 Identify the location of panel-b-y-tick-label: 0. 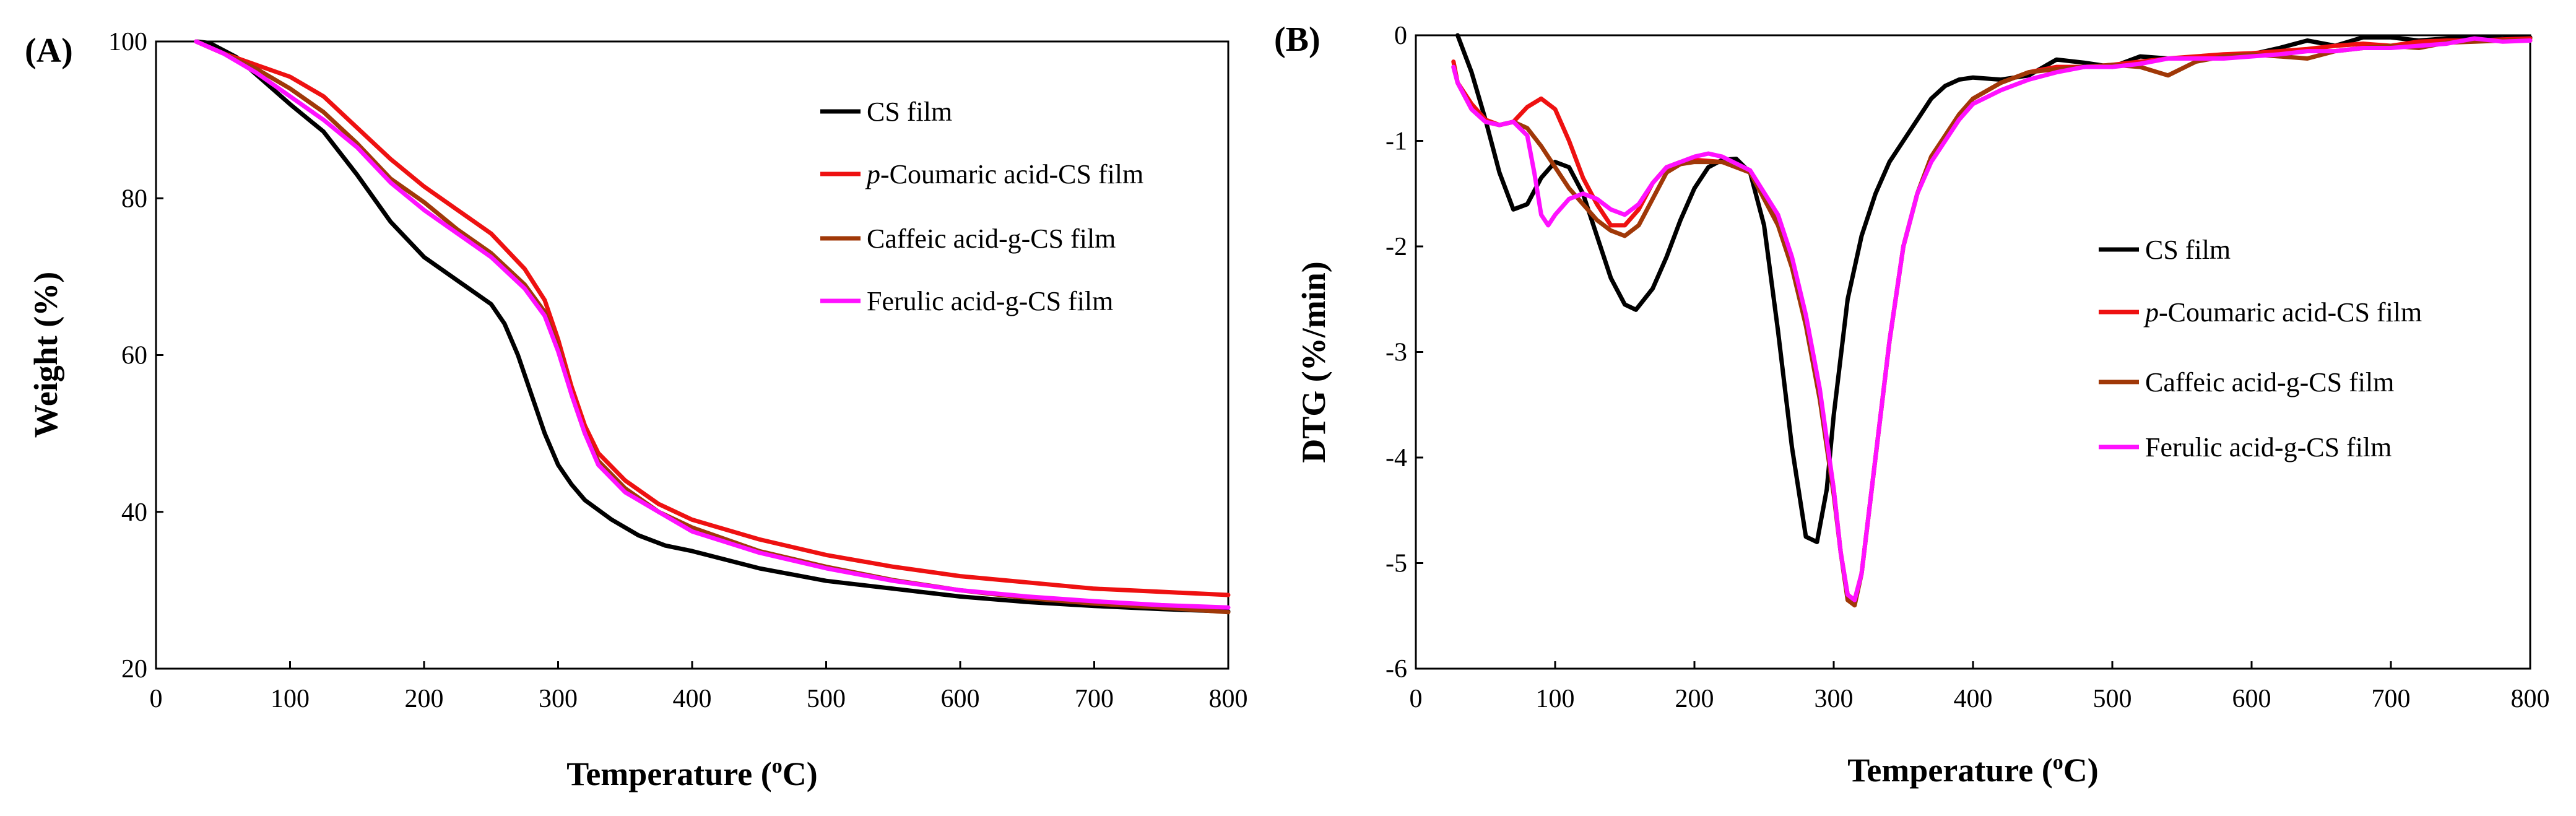
(1400, 36).